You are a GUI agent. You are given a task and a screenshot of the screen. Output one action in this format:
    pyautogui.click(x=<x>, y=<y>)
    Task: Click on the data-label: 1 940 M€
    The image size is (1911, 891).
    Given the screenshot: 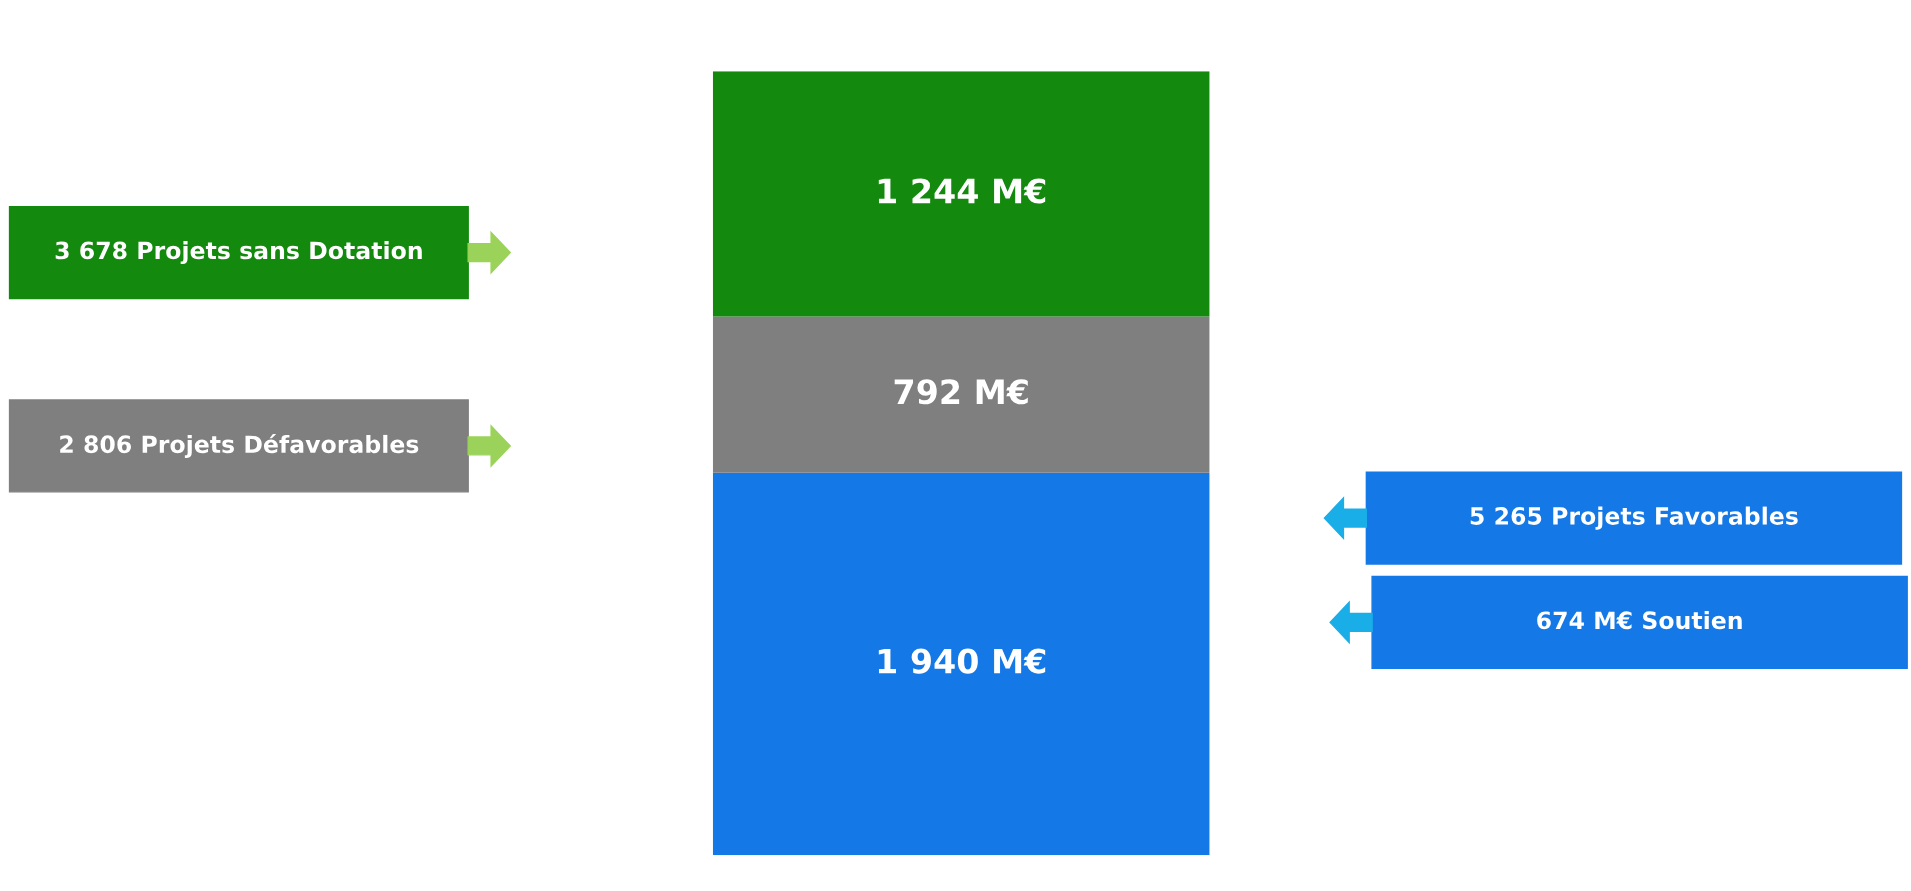 What is the action you would take?
    pyautogui.click(x=962, y=661)
    